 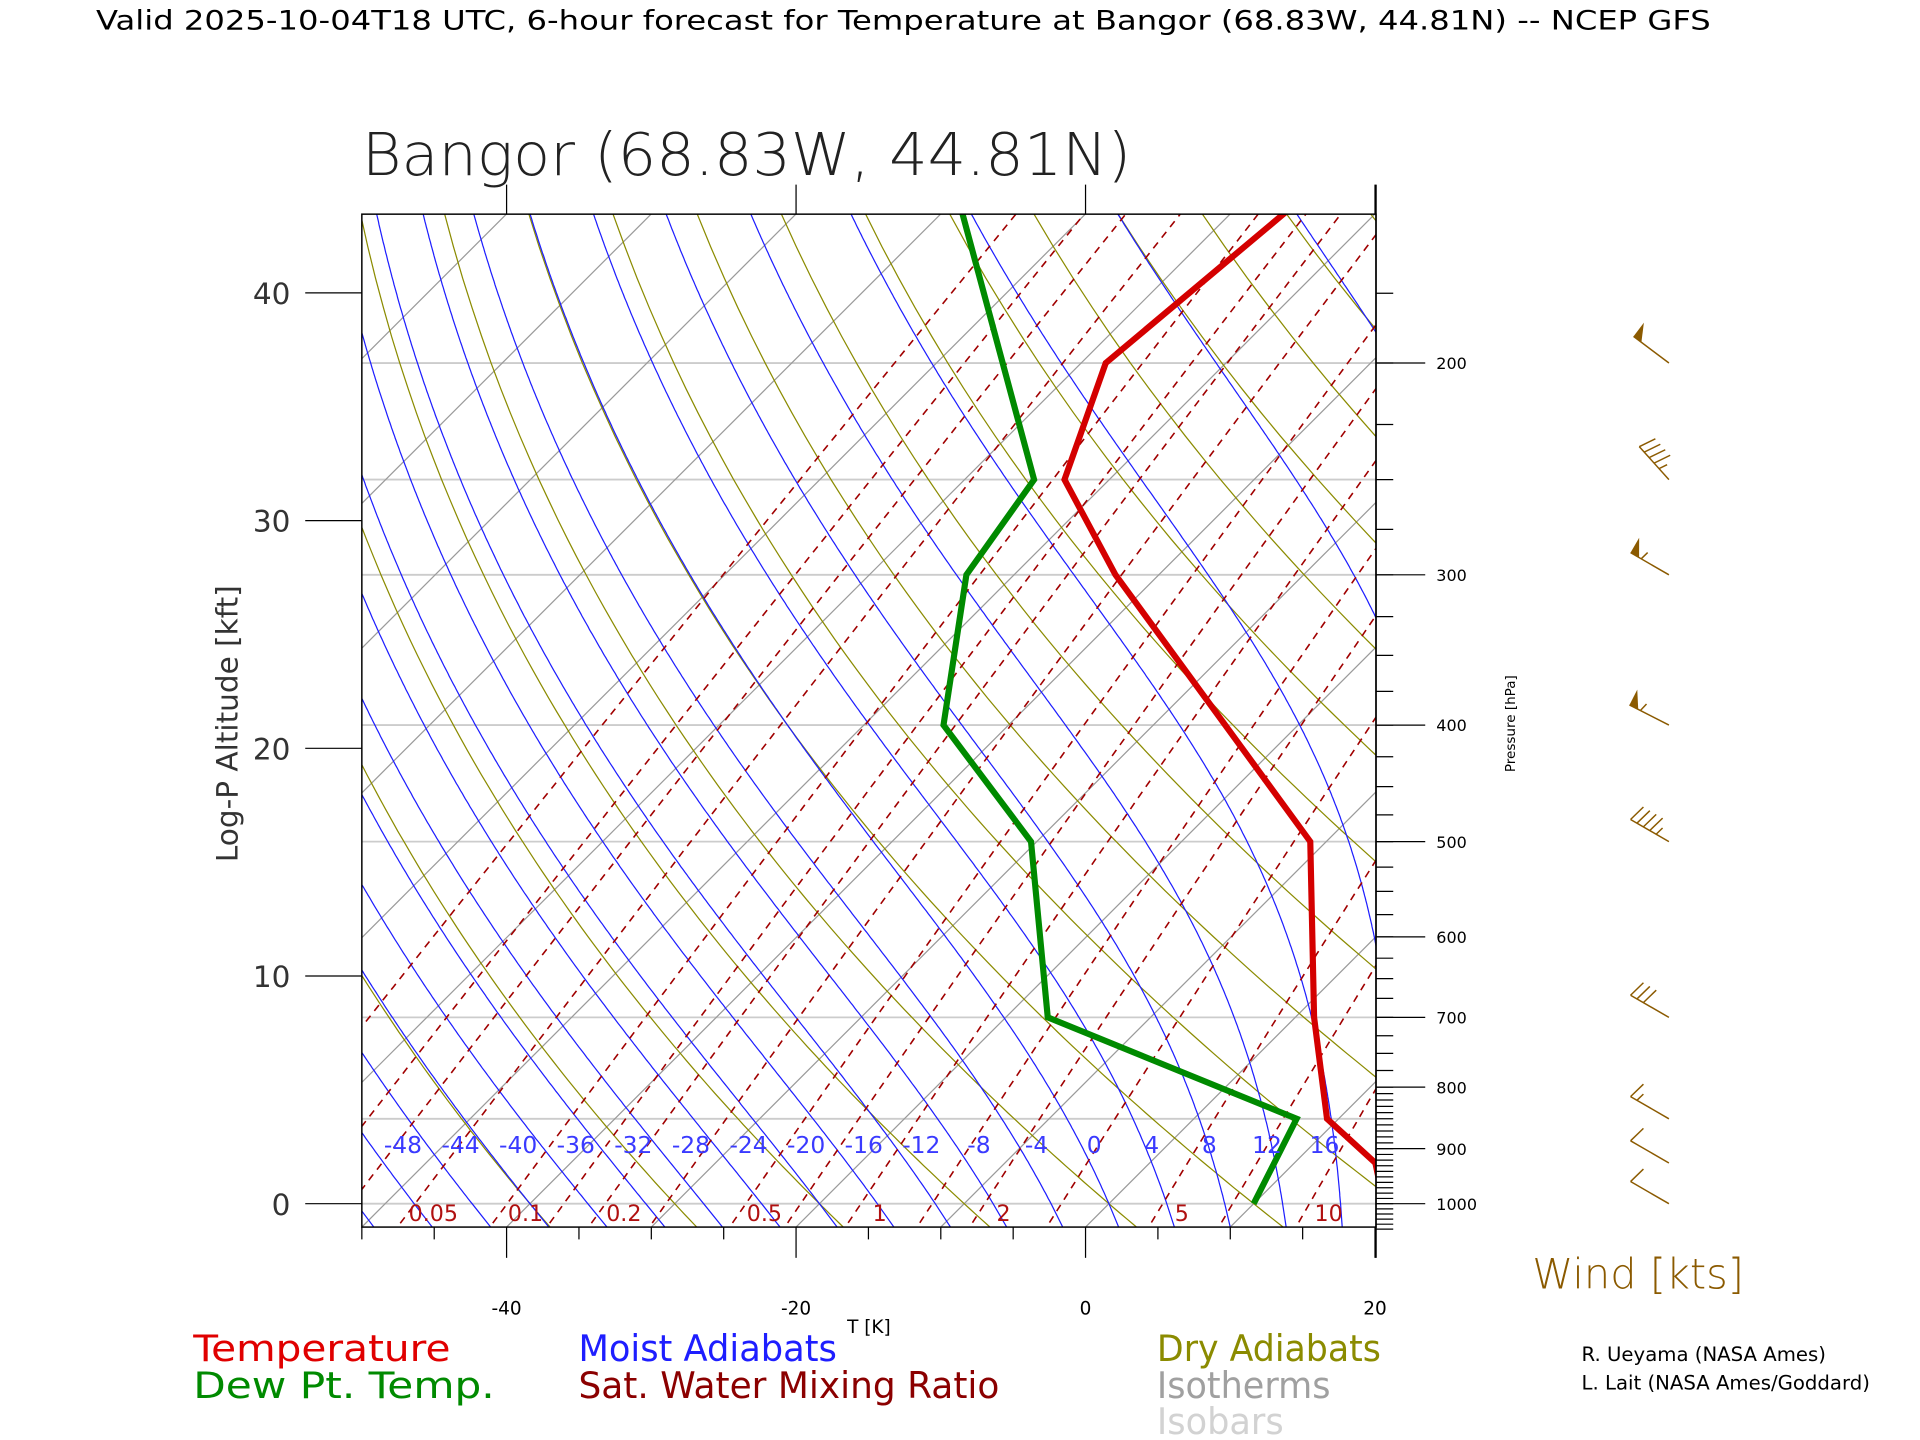 What do you see at coordinates (1511, 723) in the screenshot?
I see `y2-axis-label: Pressure [hPa]` at bounding box center [1511, 723].